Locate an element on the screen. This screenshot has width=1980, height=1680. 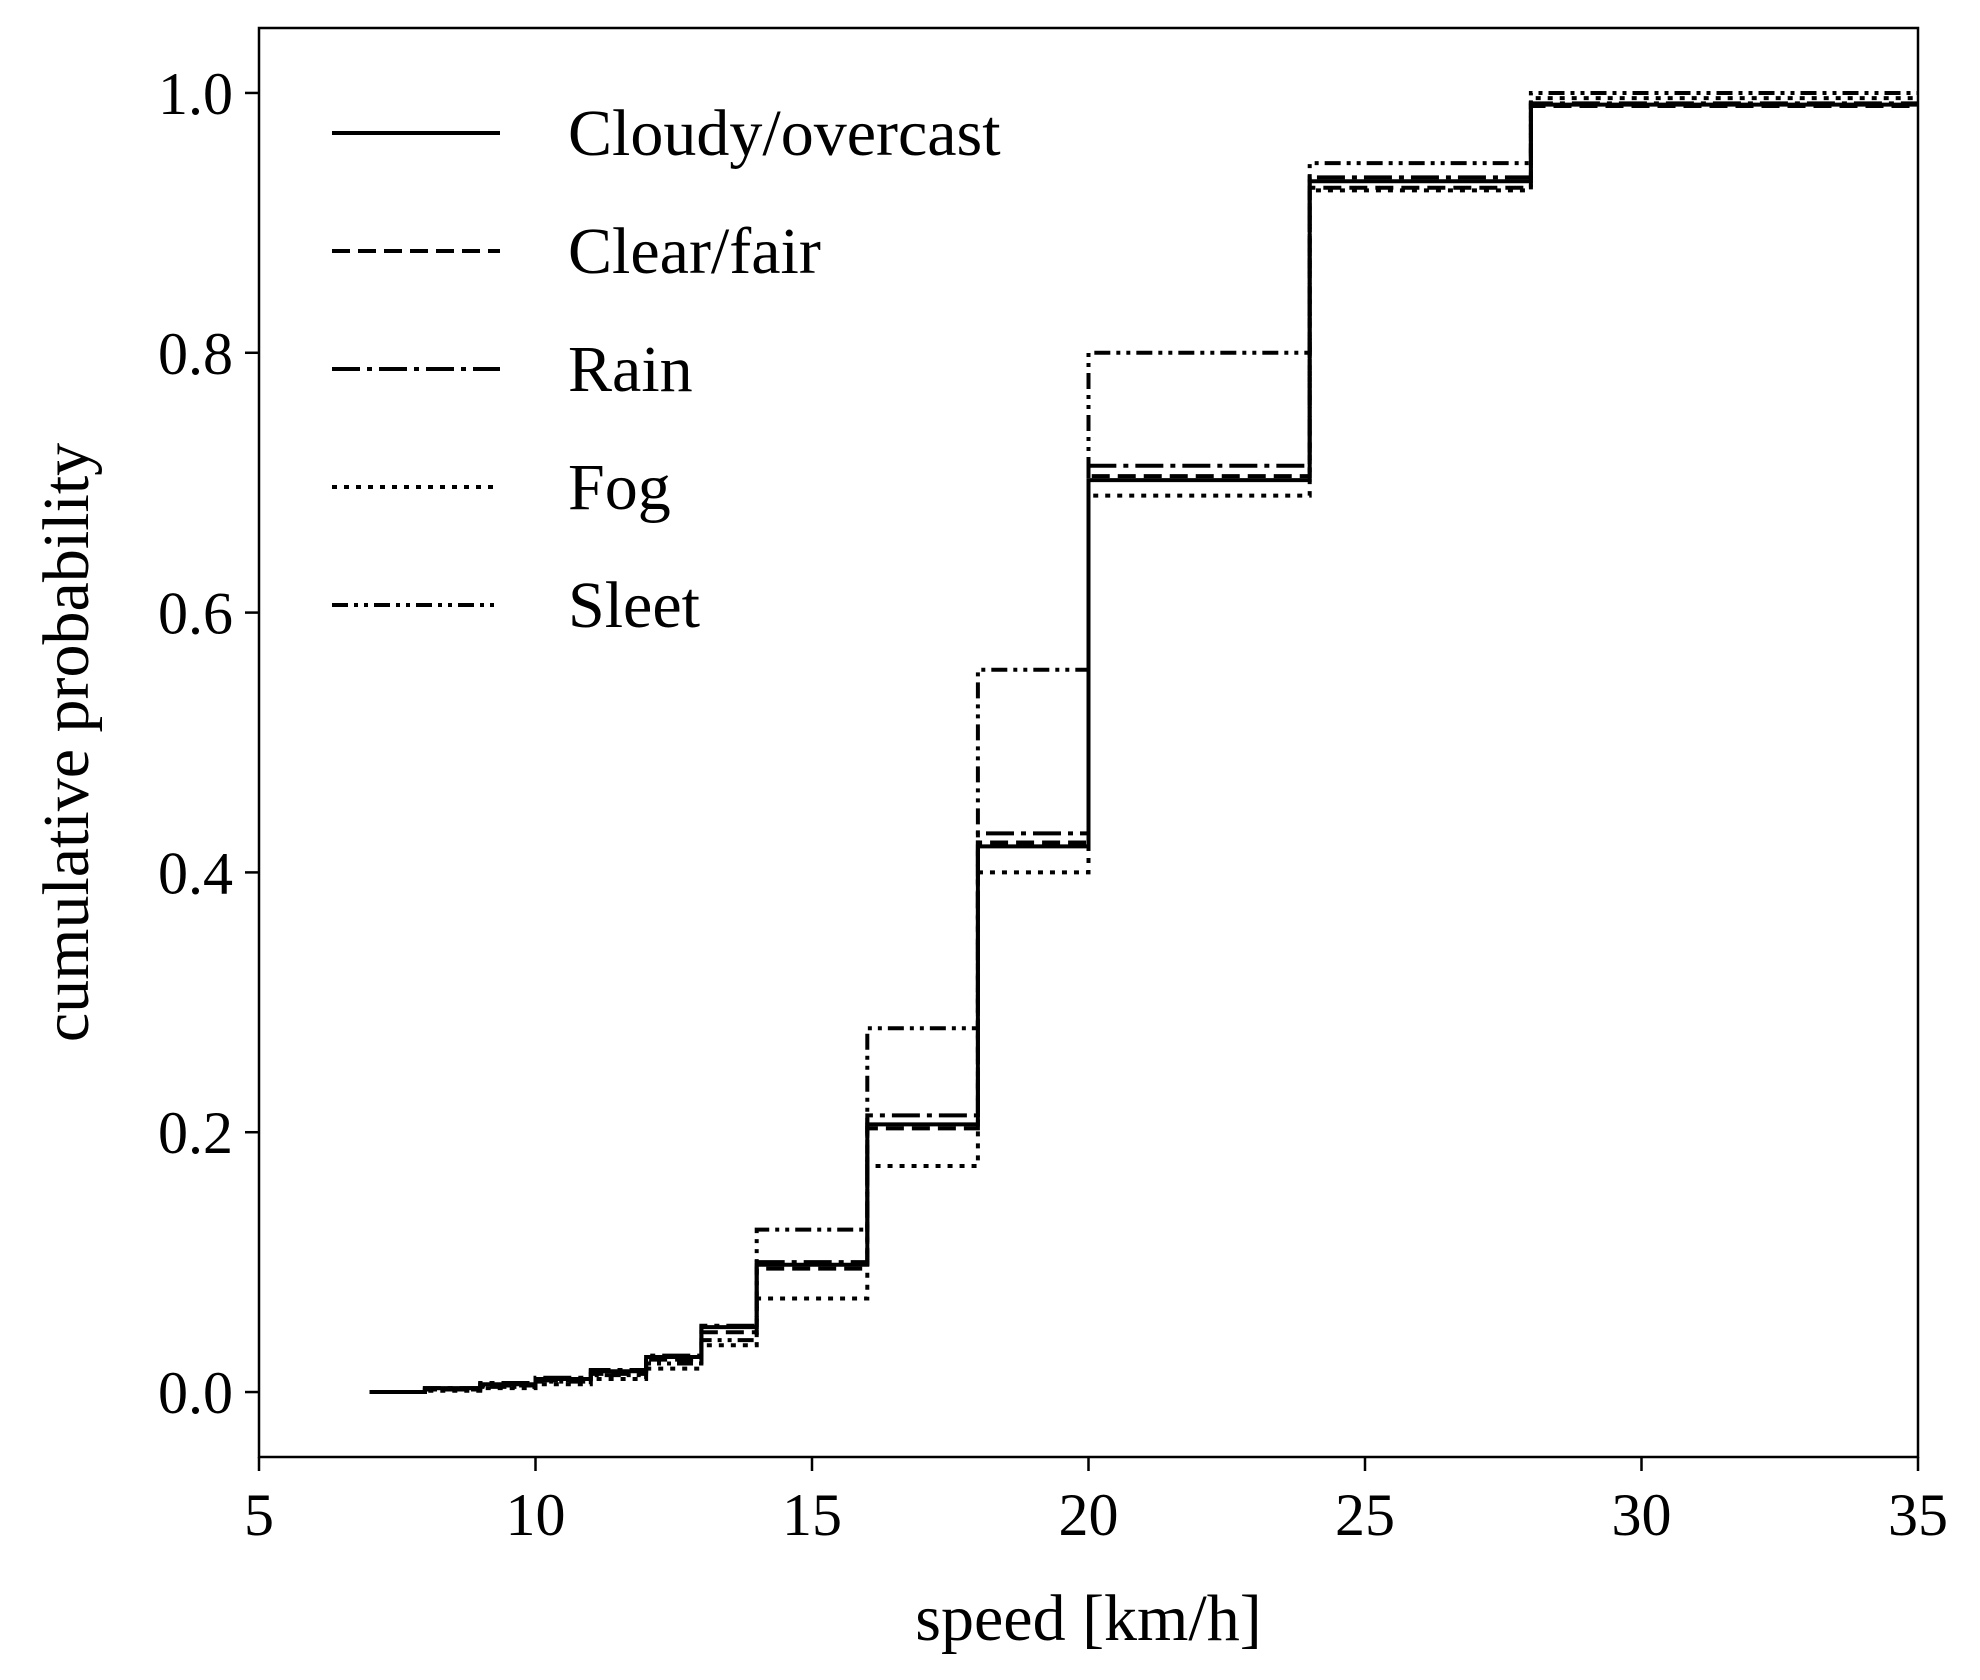
y-tick-label: 1.0 is located at coordinates (195, 94).